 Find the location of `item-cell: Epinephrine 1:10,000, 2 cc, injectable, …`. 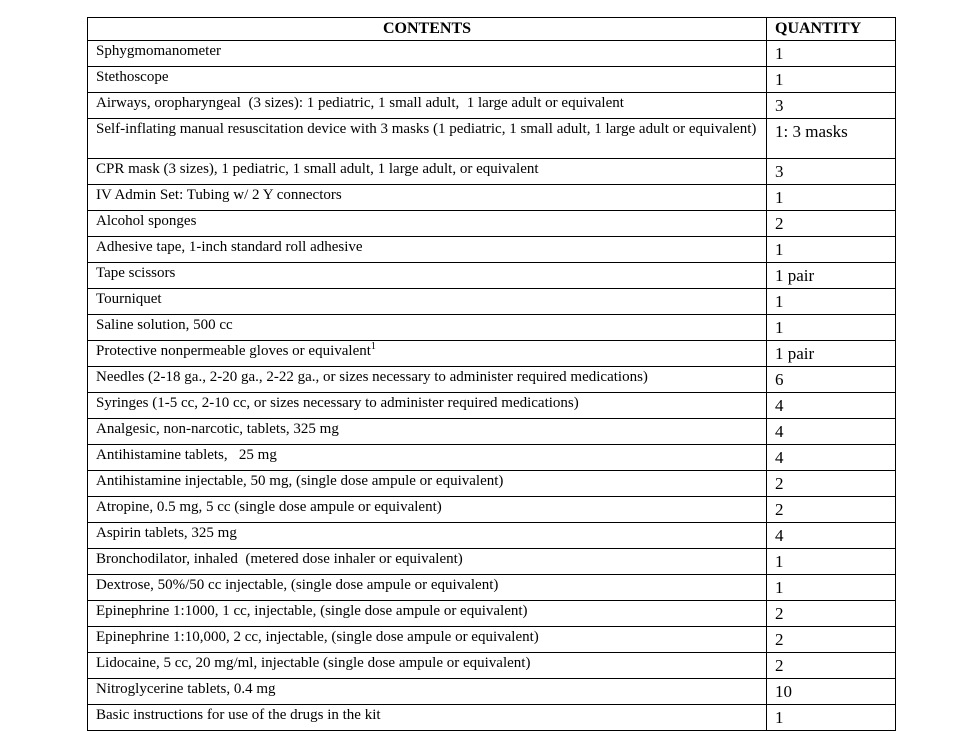

item-cell: Epinephrine 1:10,000, 2 cc, injectable, … is located at coordinates (427, 639).